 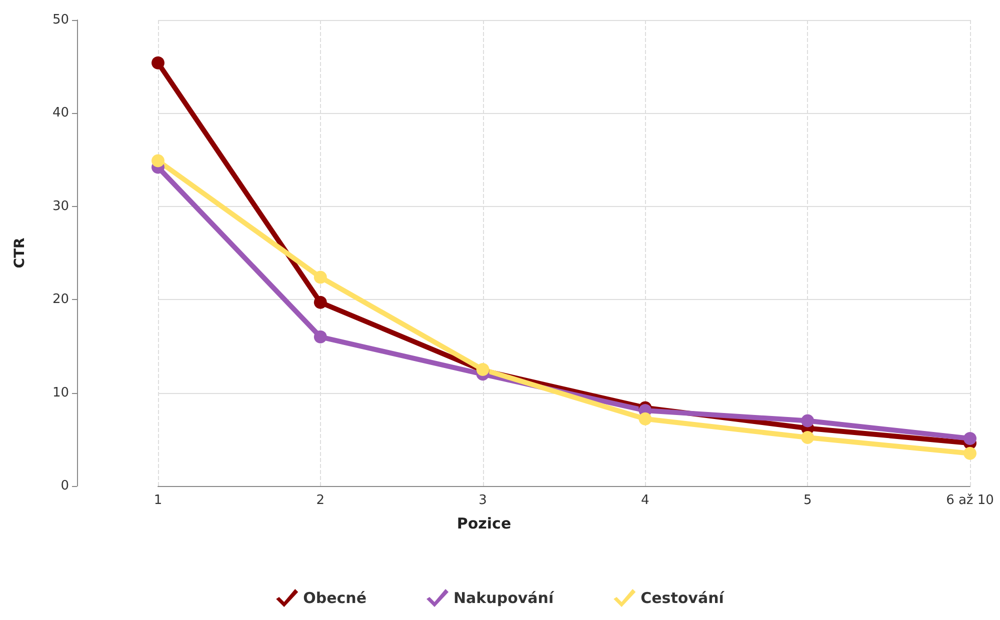 I want to click on y-tick-label: 10, so click(x=60, y=392).